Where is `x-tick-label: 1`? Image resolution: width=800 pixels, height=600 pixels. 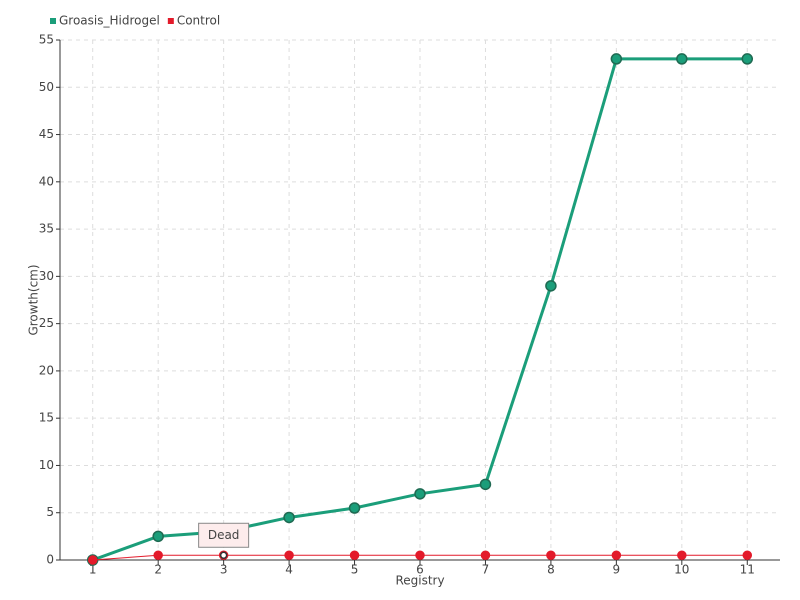 x-tick-label: 1 is located at coordinates (93, 570).